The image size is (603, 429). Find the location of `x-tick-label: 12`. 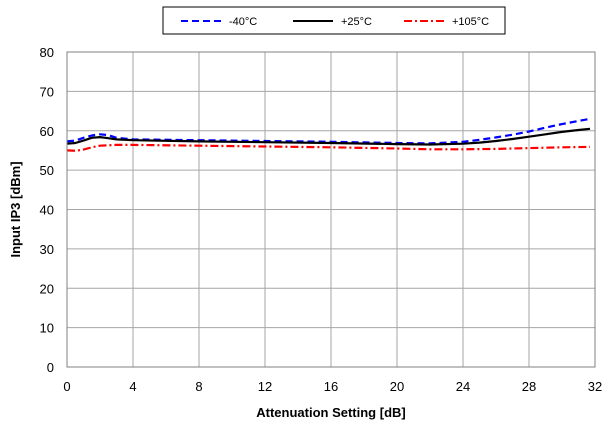

x-tick-label: 12 is located at coordinates (265, 386).